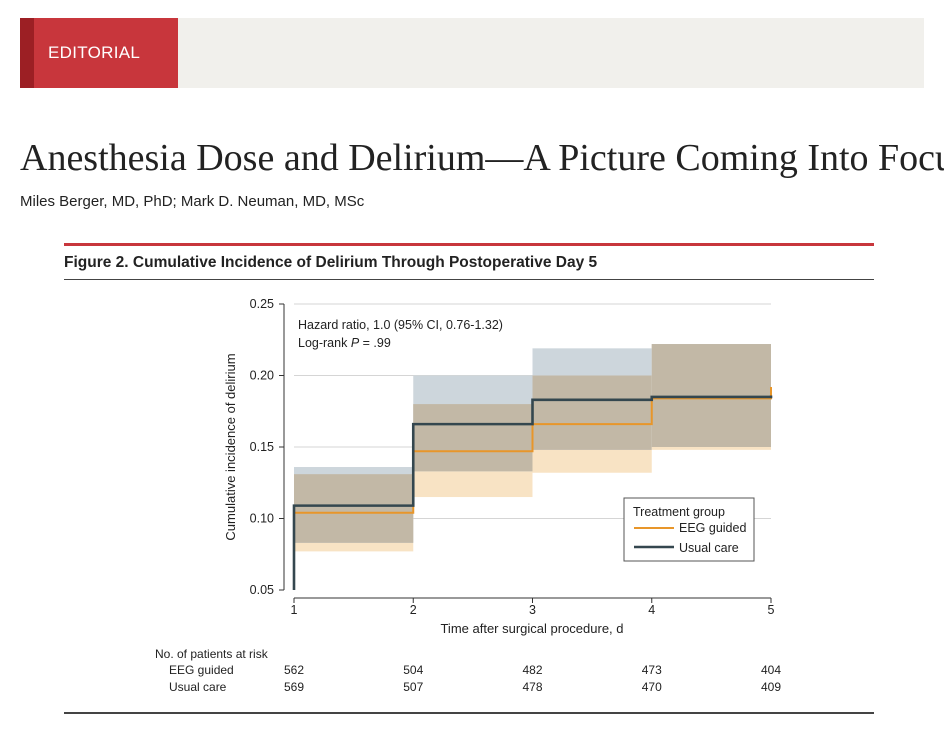  I want to click on risk-row-label-eeg-guided: EEG guided, so click(201, 670).